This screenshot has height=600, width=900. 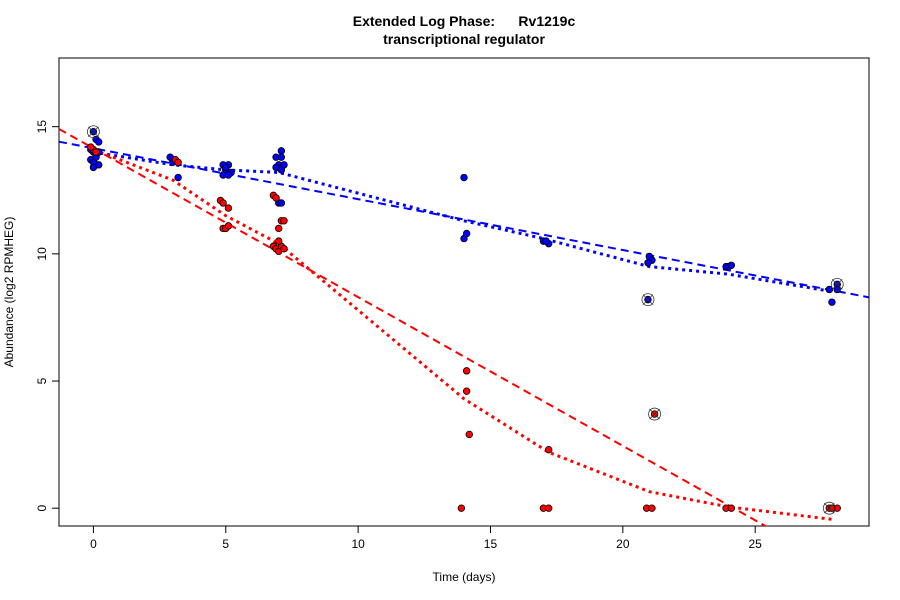 I want to click on y-tick-label: 15, so click(x=42, y=127).